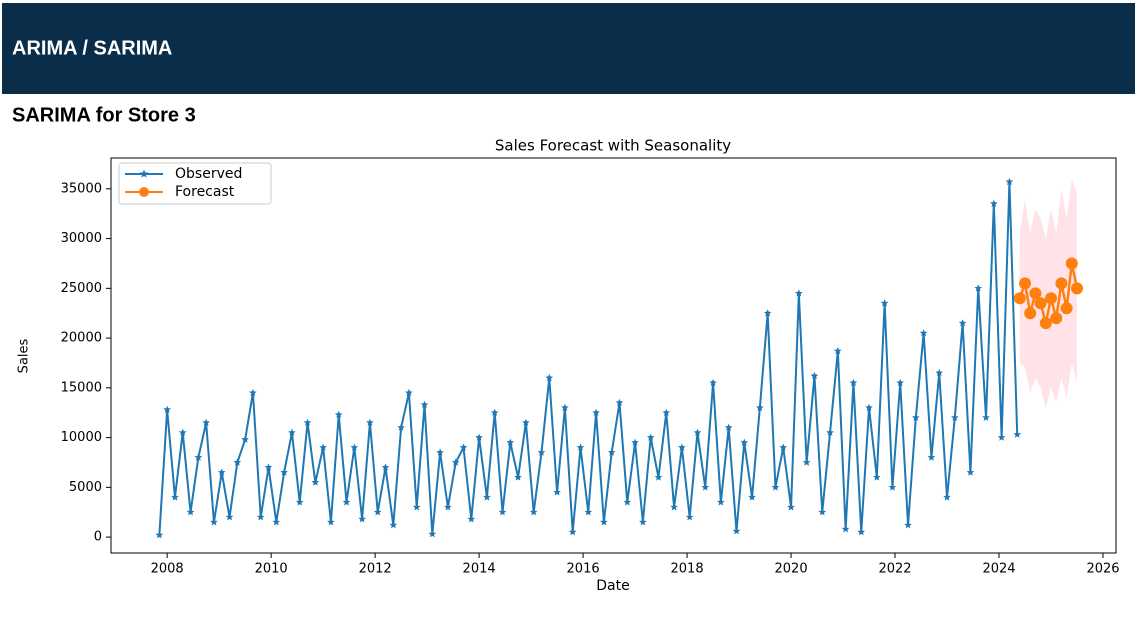 This screenshot has height=631, width=1138. I want to click on x-tick-label: 2010, so click(271, 569).